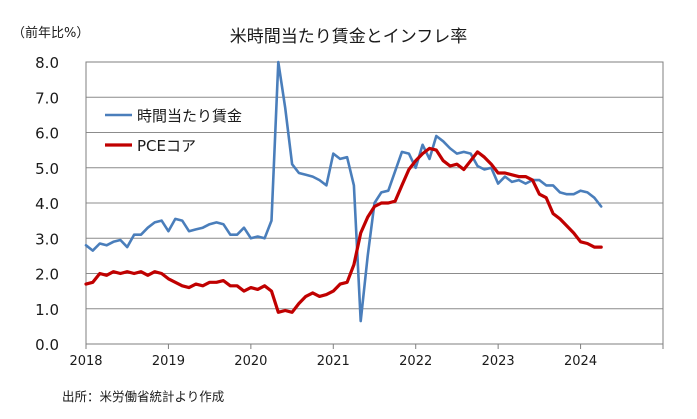  I want to click on y-tick-label: 1.0, so click(47, 310).